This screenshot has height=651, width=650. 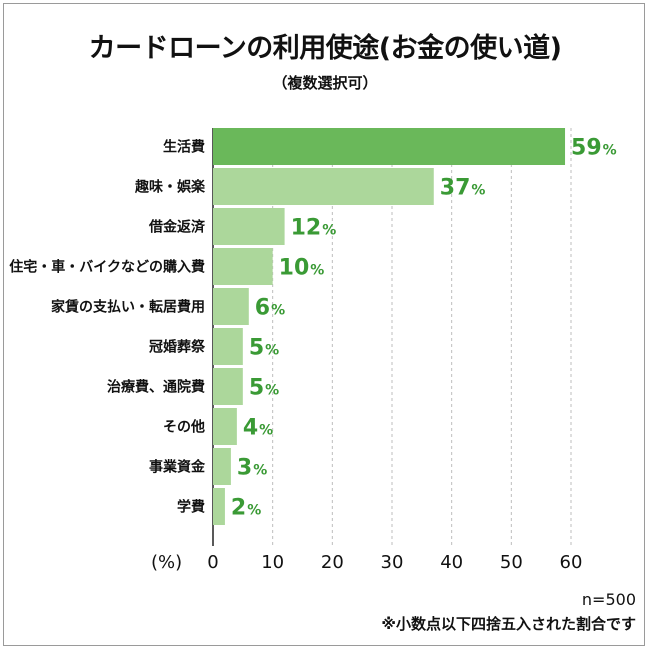 I want to click on value-label: 6%, so click(x=270, y=308).